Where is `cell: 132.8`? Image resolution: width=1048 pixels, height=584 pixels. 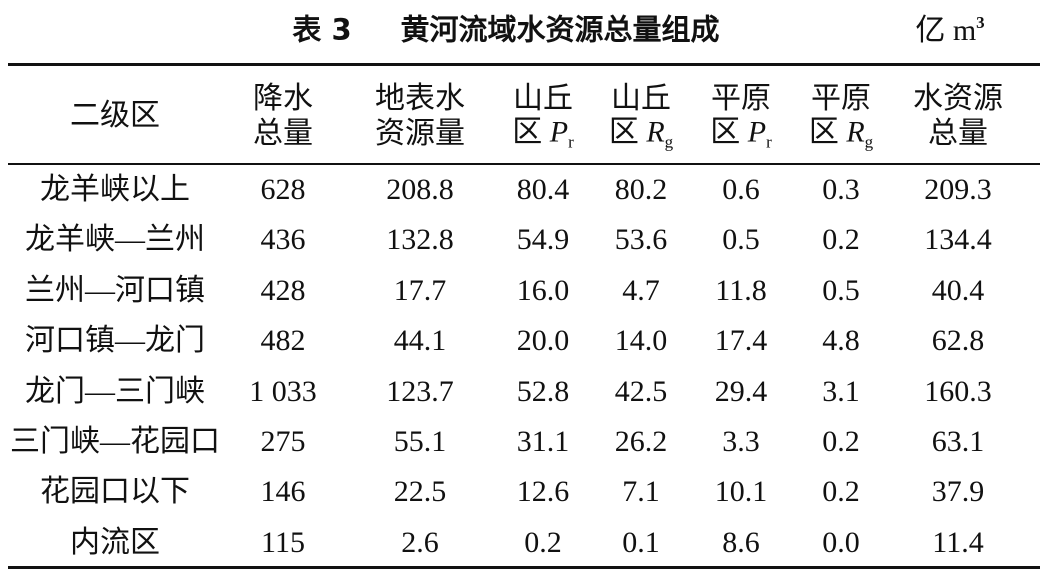
cell: 132.8 is located at coordinates (420, 240).